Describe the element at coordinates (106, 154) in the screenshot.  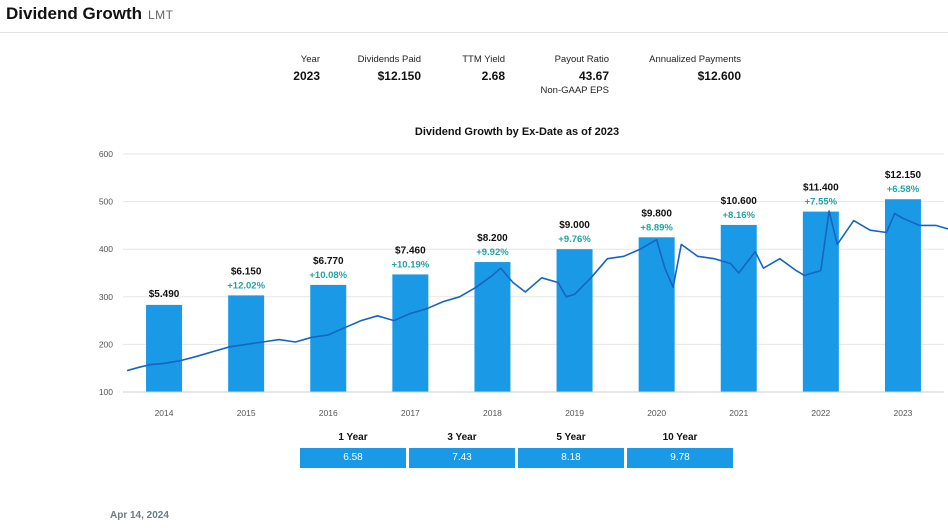
I see `y-tick-label: 600` at that location.